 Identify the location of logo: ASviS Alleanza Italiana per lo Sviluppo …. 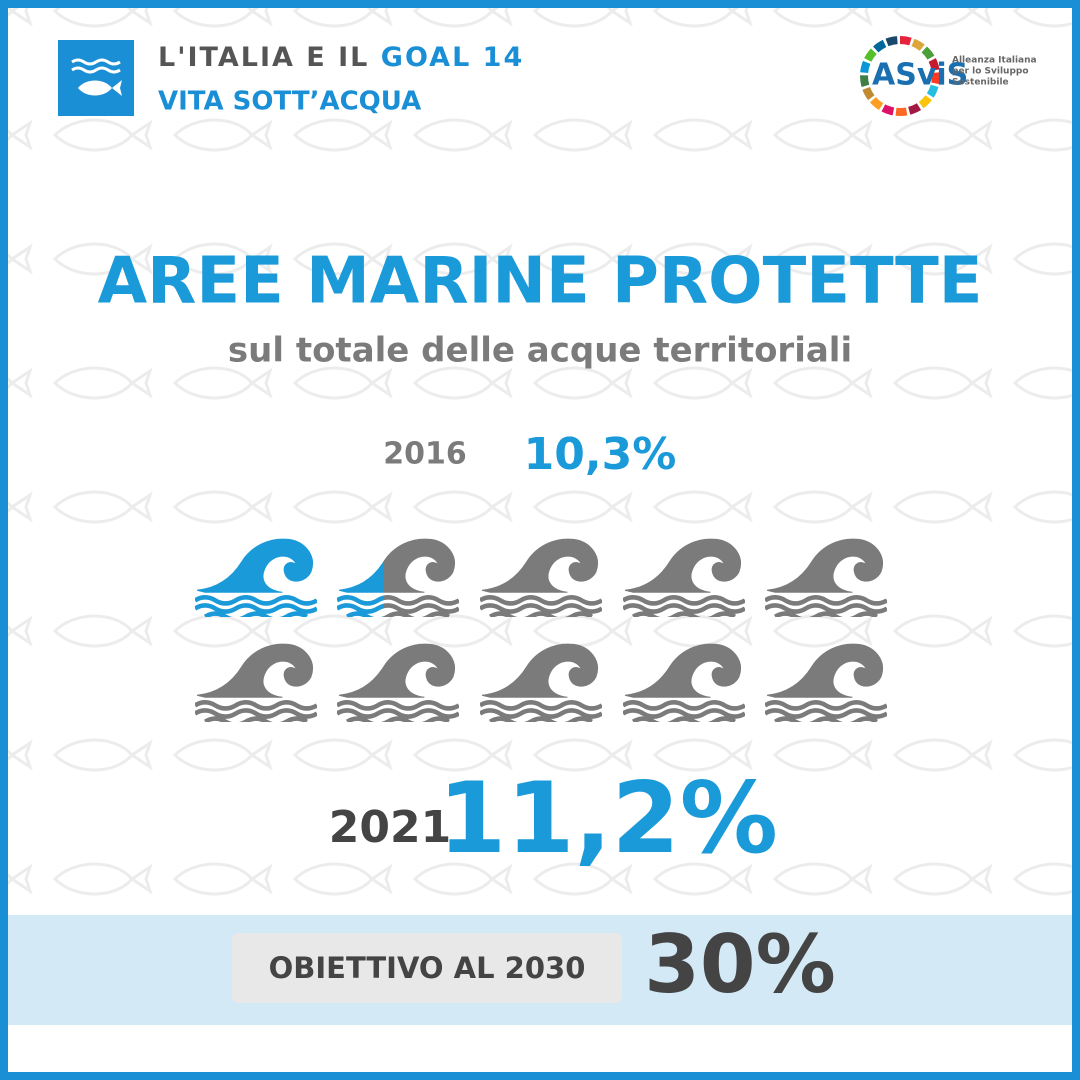
(948, 76).